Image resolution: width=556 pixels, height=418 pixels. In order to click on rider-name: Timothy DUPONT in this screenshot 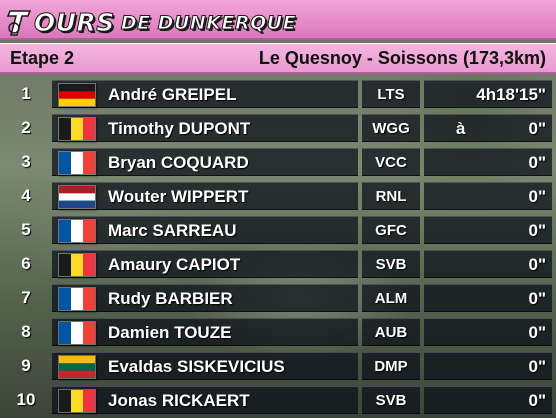, I will do `click(179, 128)`.